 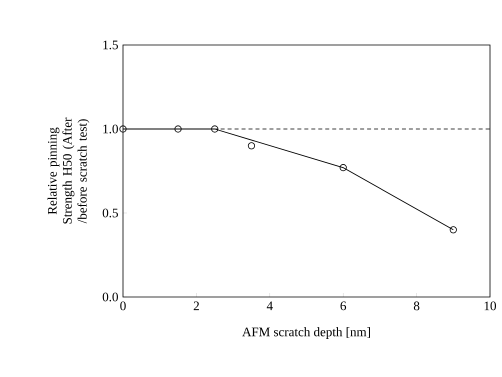 I want to click on y-tick-label: 1.0, so click(x=110, y=129).